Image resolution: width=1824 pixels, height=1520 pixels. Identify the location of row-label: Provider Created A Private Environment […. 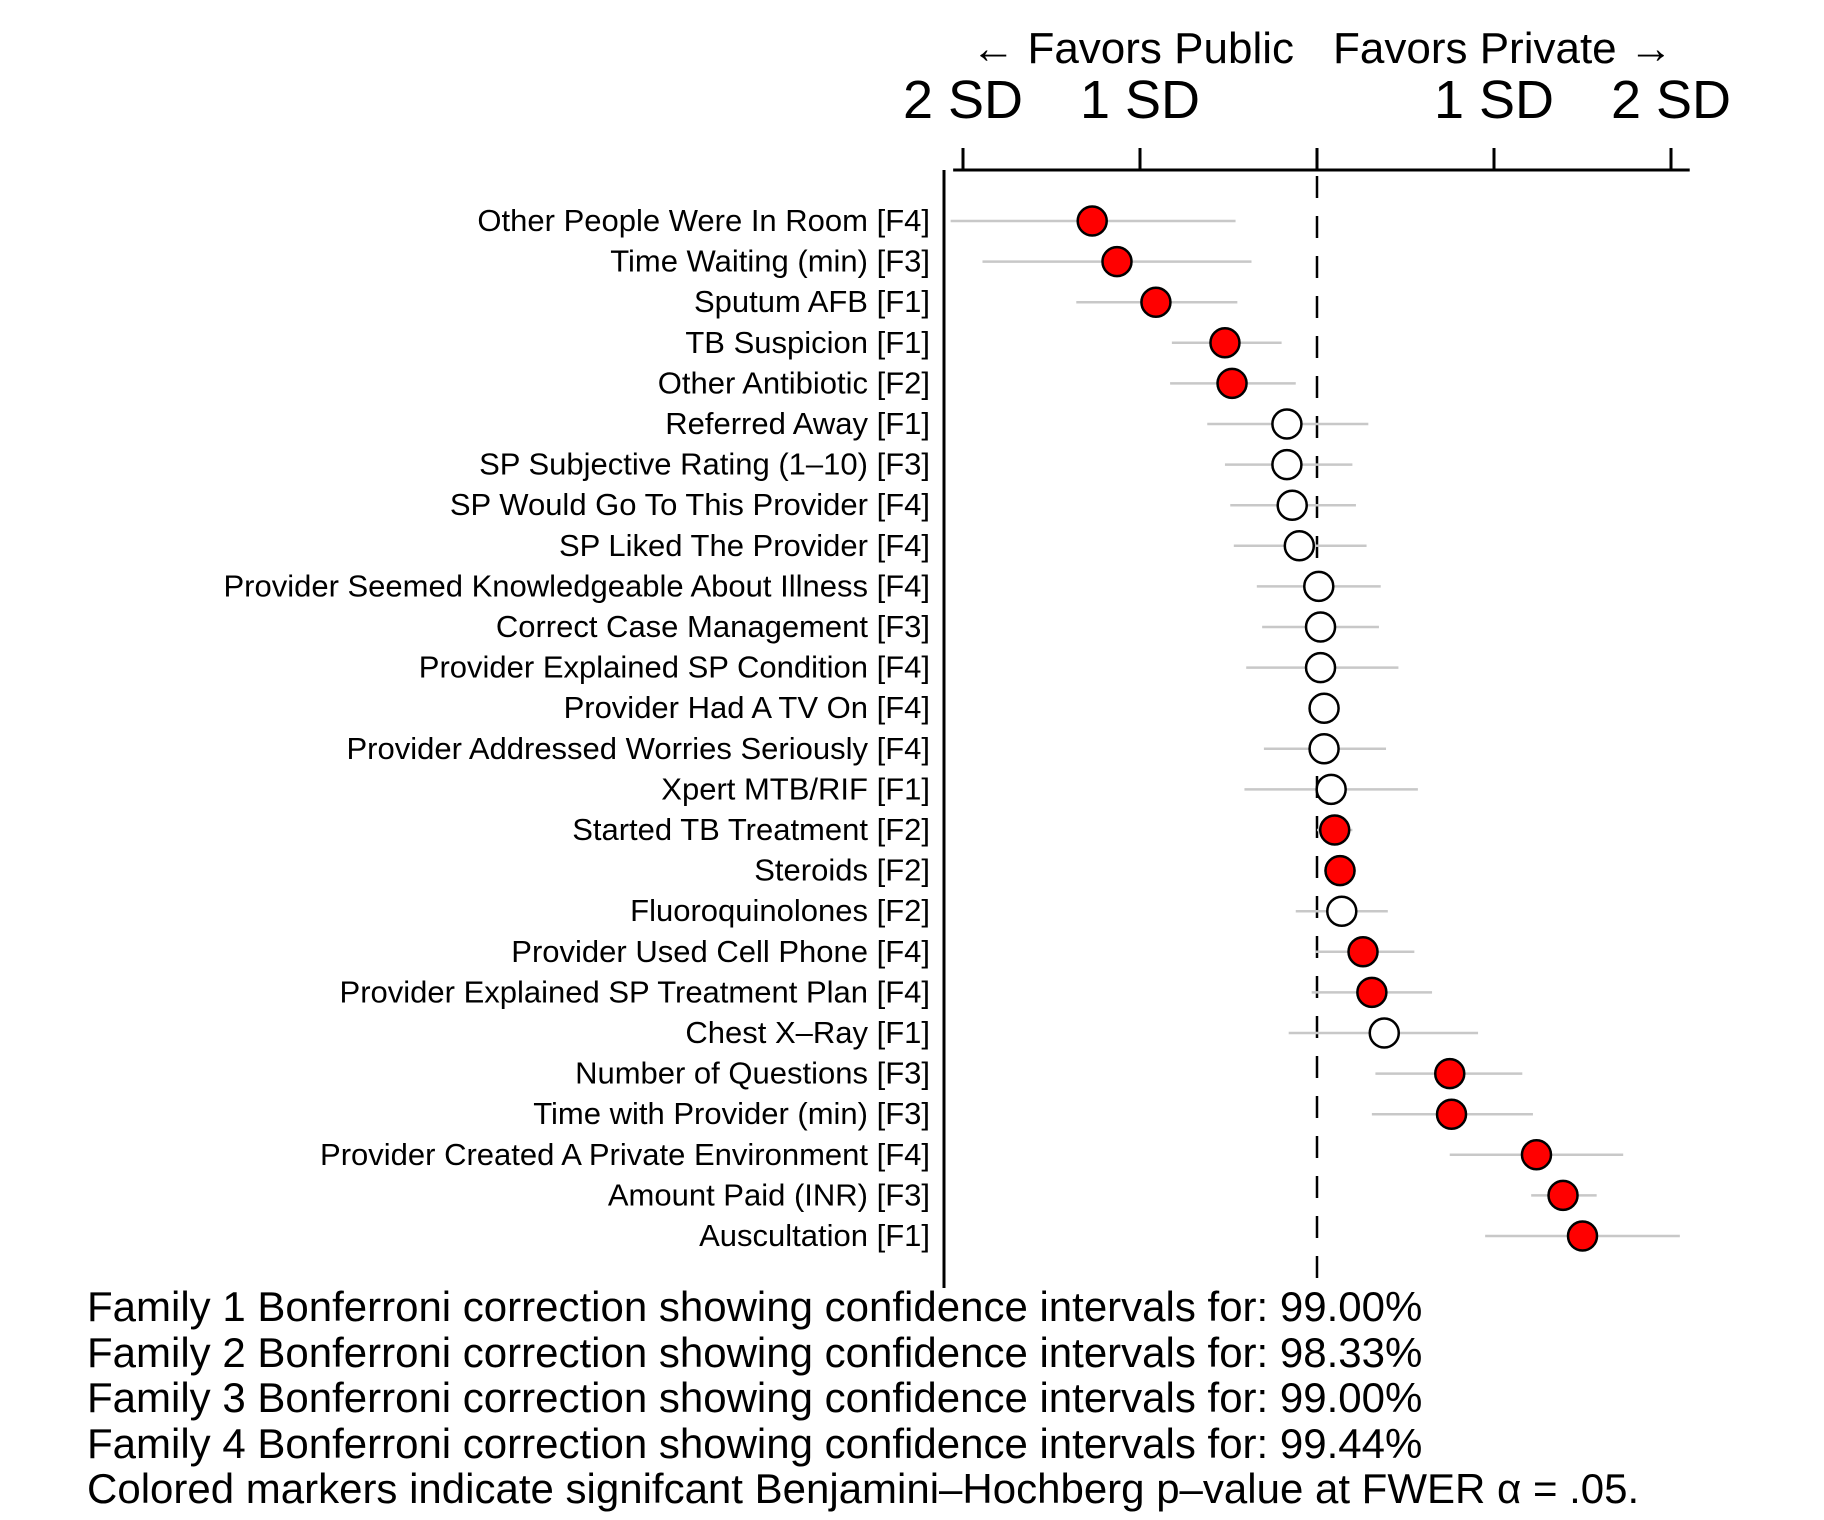
(625, 1154).